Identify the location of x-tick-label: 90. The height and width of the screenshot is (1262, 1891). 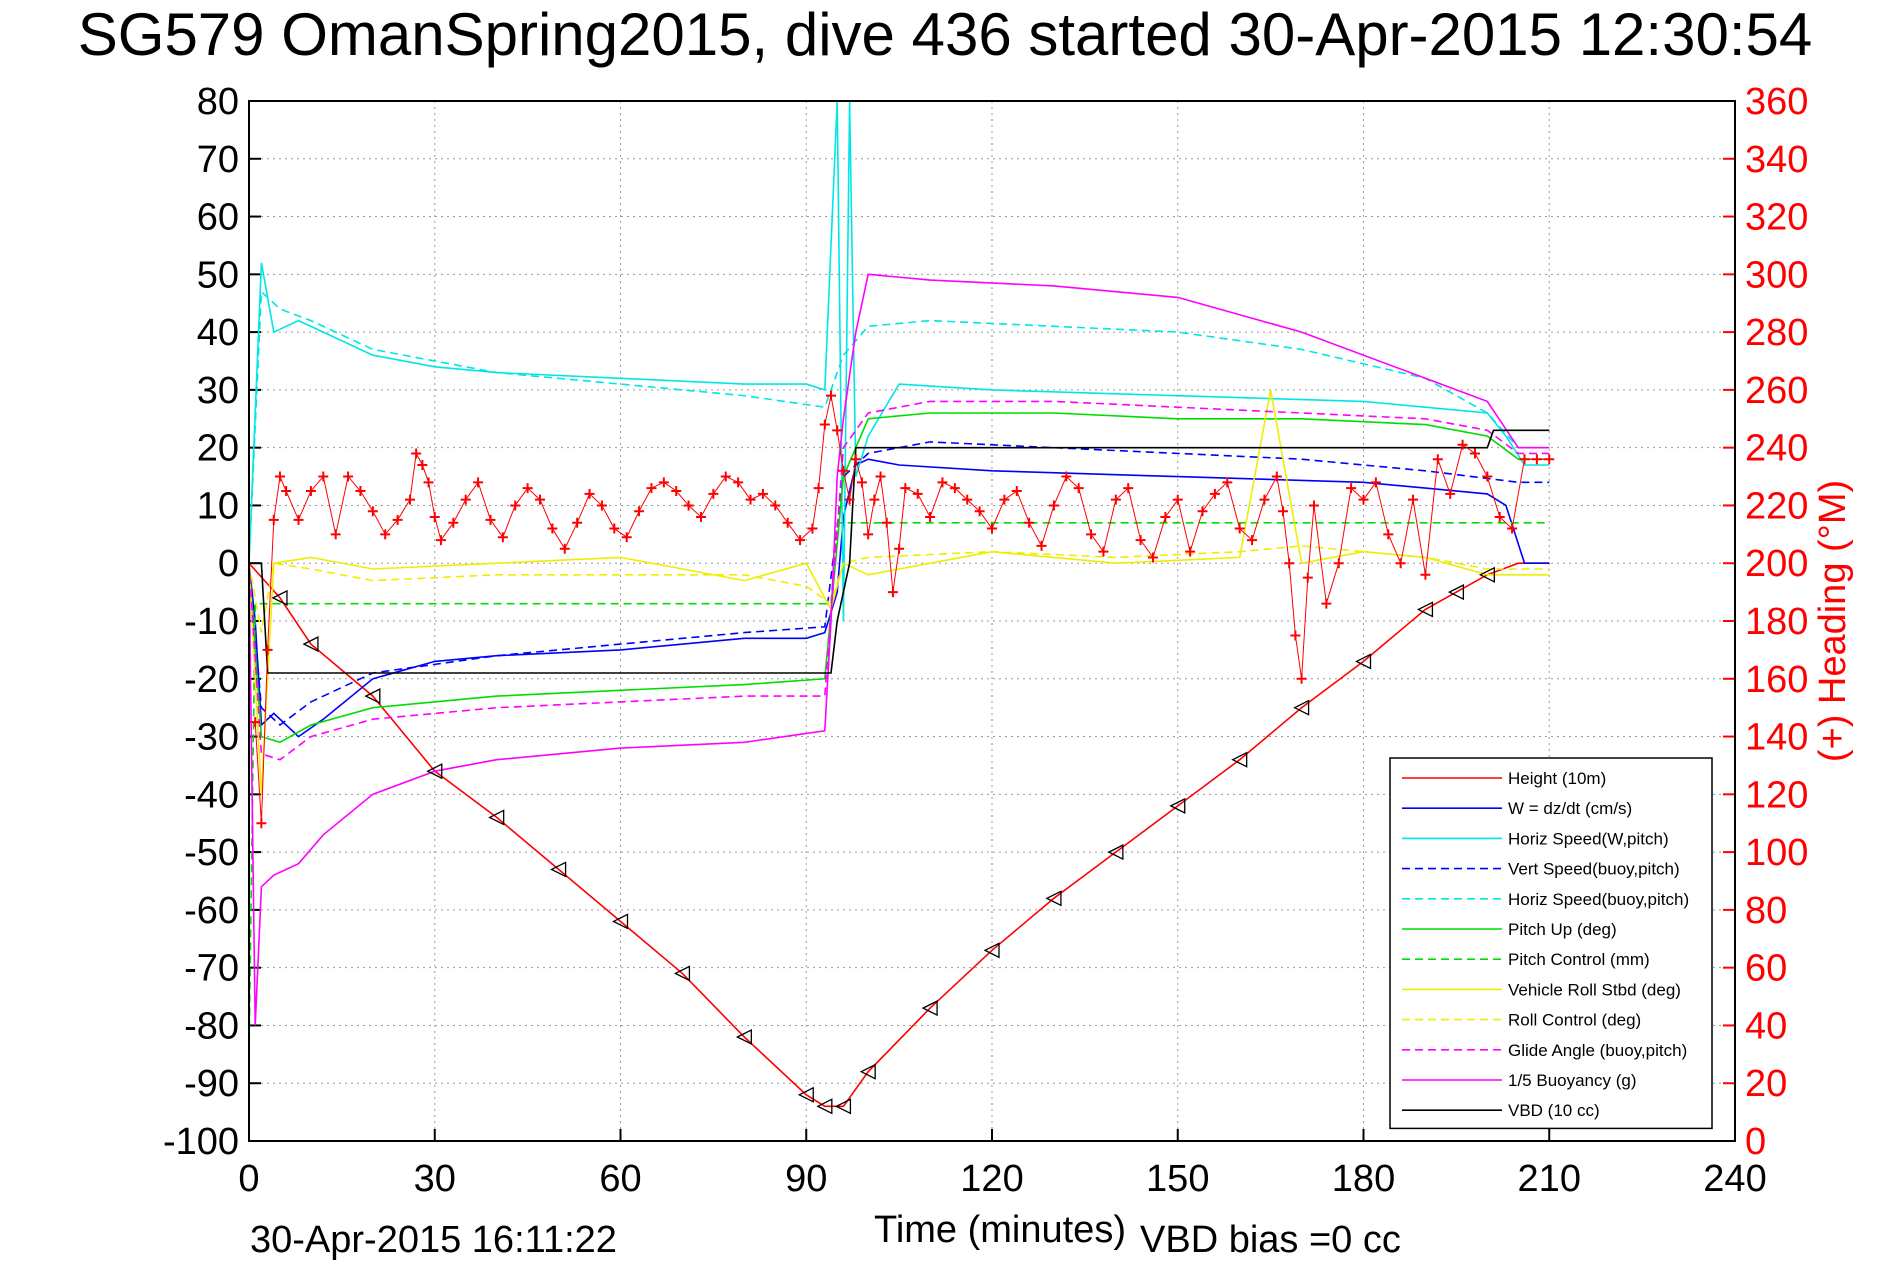
(806, 1179).